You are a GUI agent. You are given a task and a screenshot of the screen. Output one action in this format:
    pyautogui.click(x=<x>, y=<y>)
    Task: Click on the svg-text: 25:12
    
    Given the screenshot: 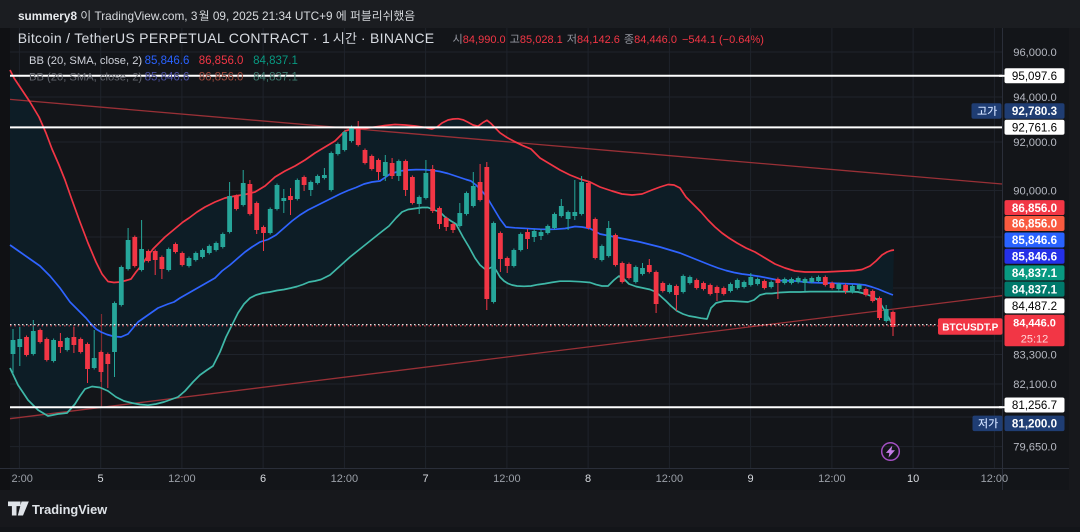 What is the action you would take?
    pyautogui.click(x=1035, y=339)
    